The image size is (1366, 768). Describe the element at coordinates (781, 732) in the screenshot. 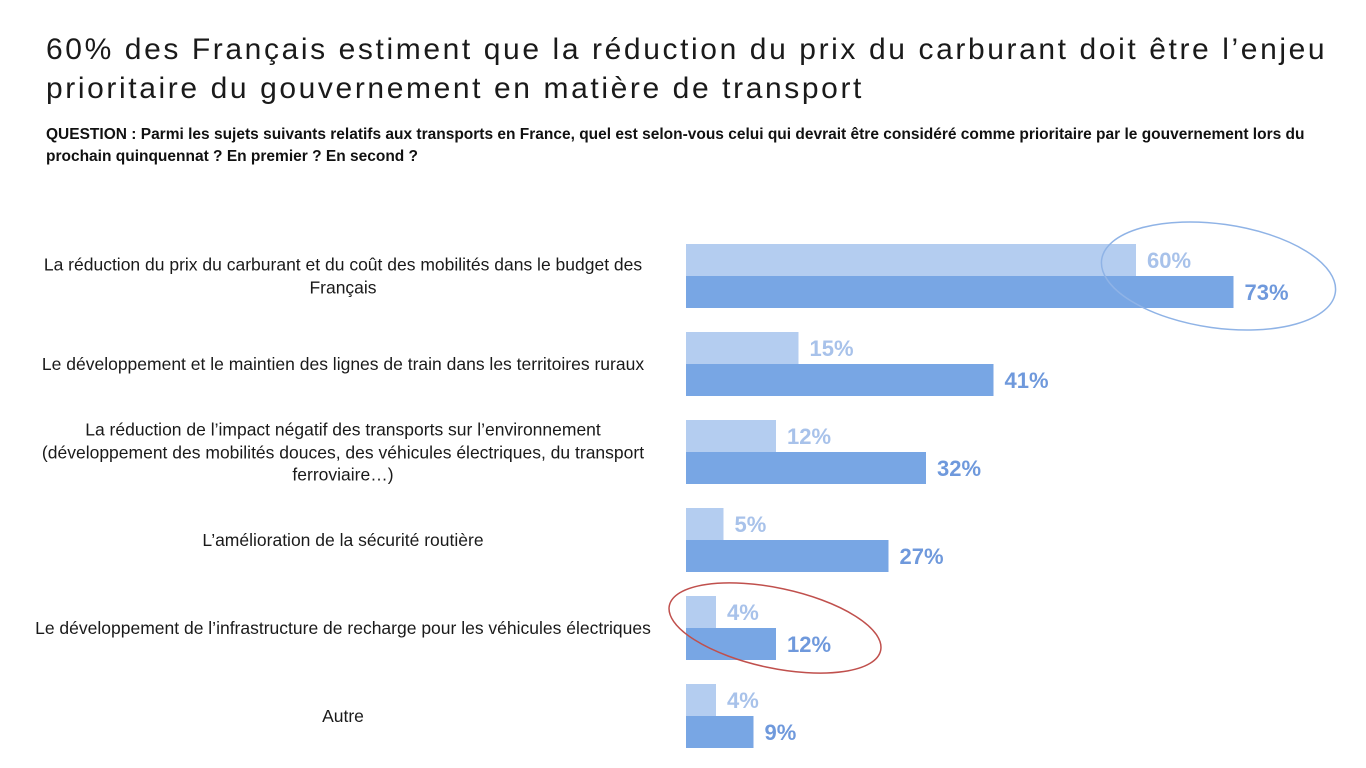

I see `data-label-series2: 9%` at that location.